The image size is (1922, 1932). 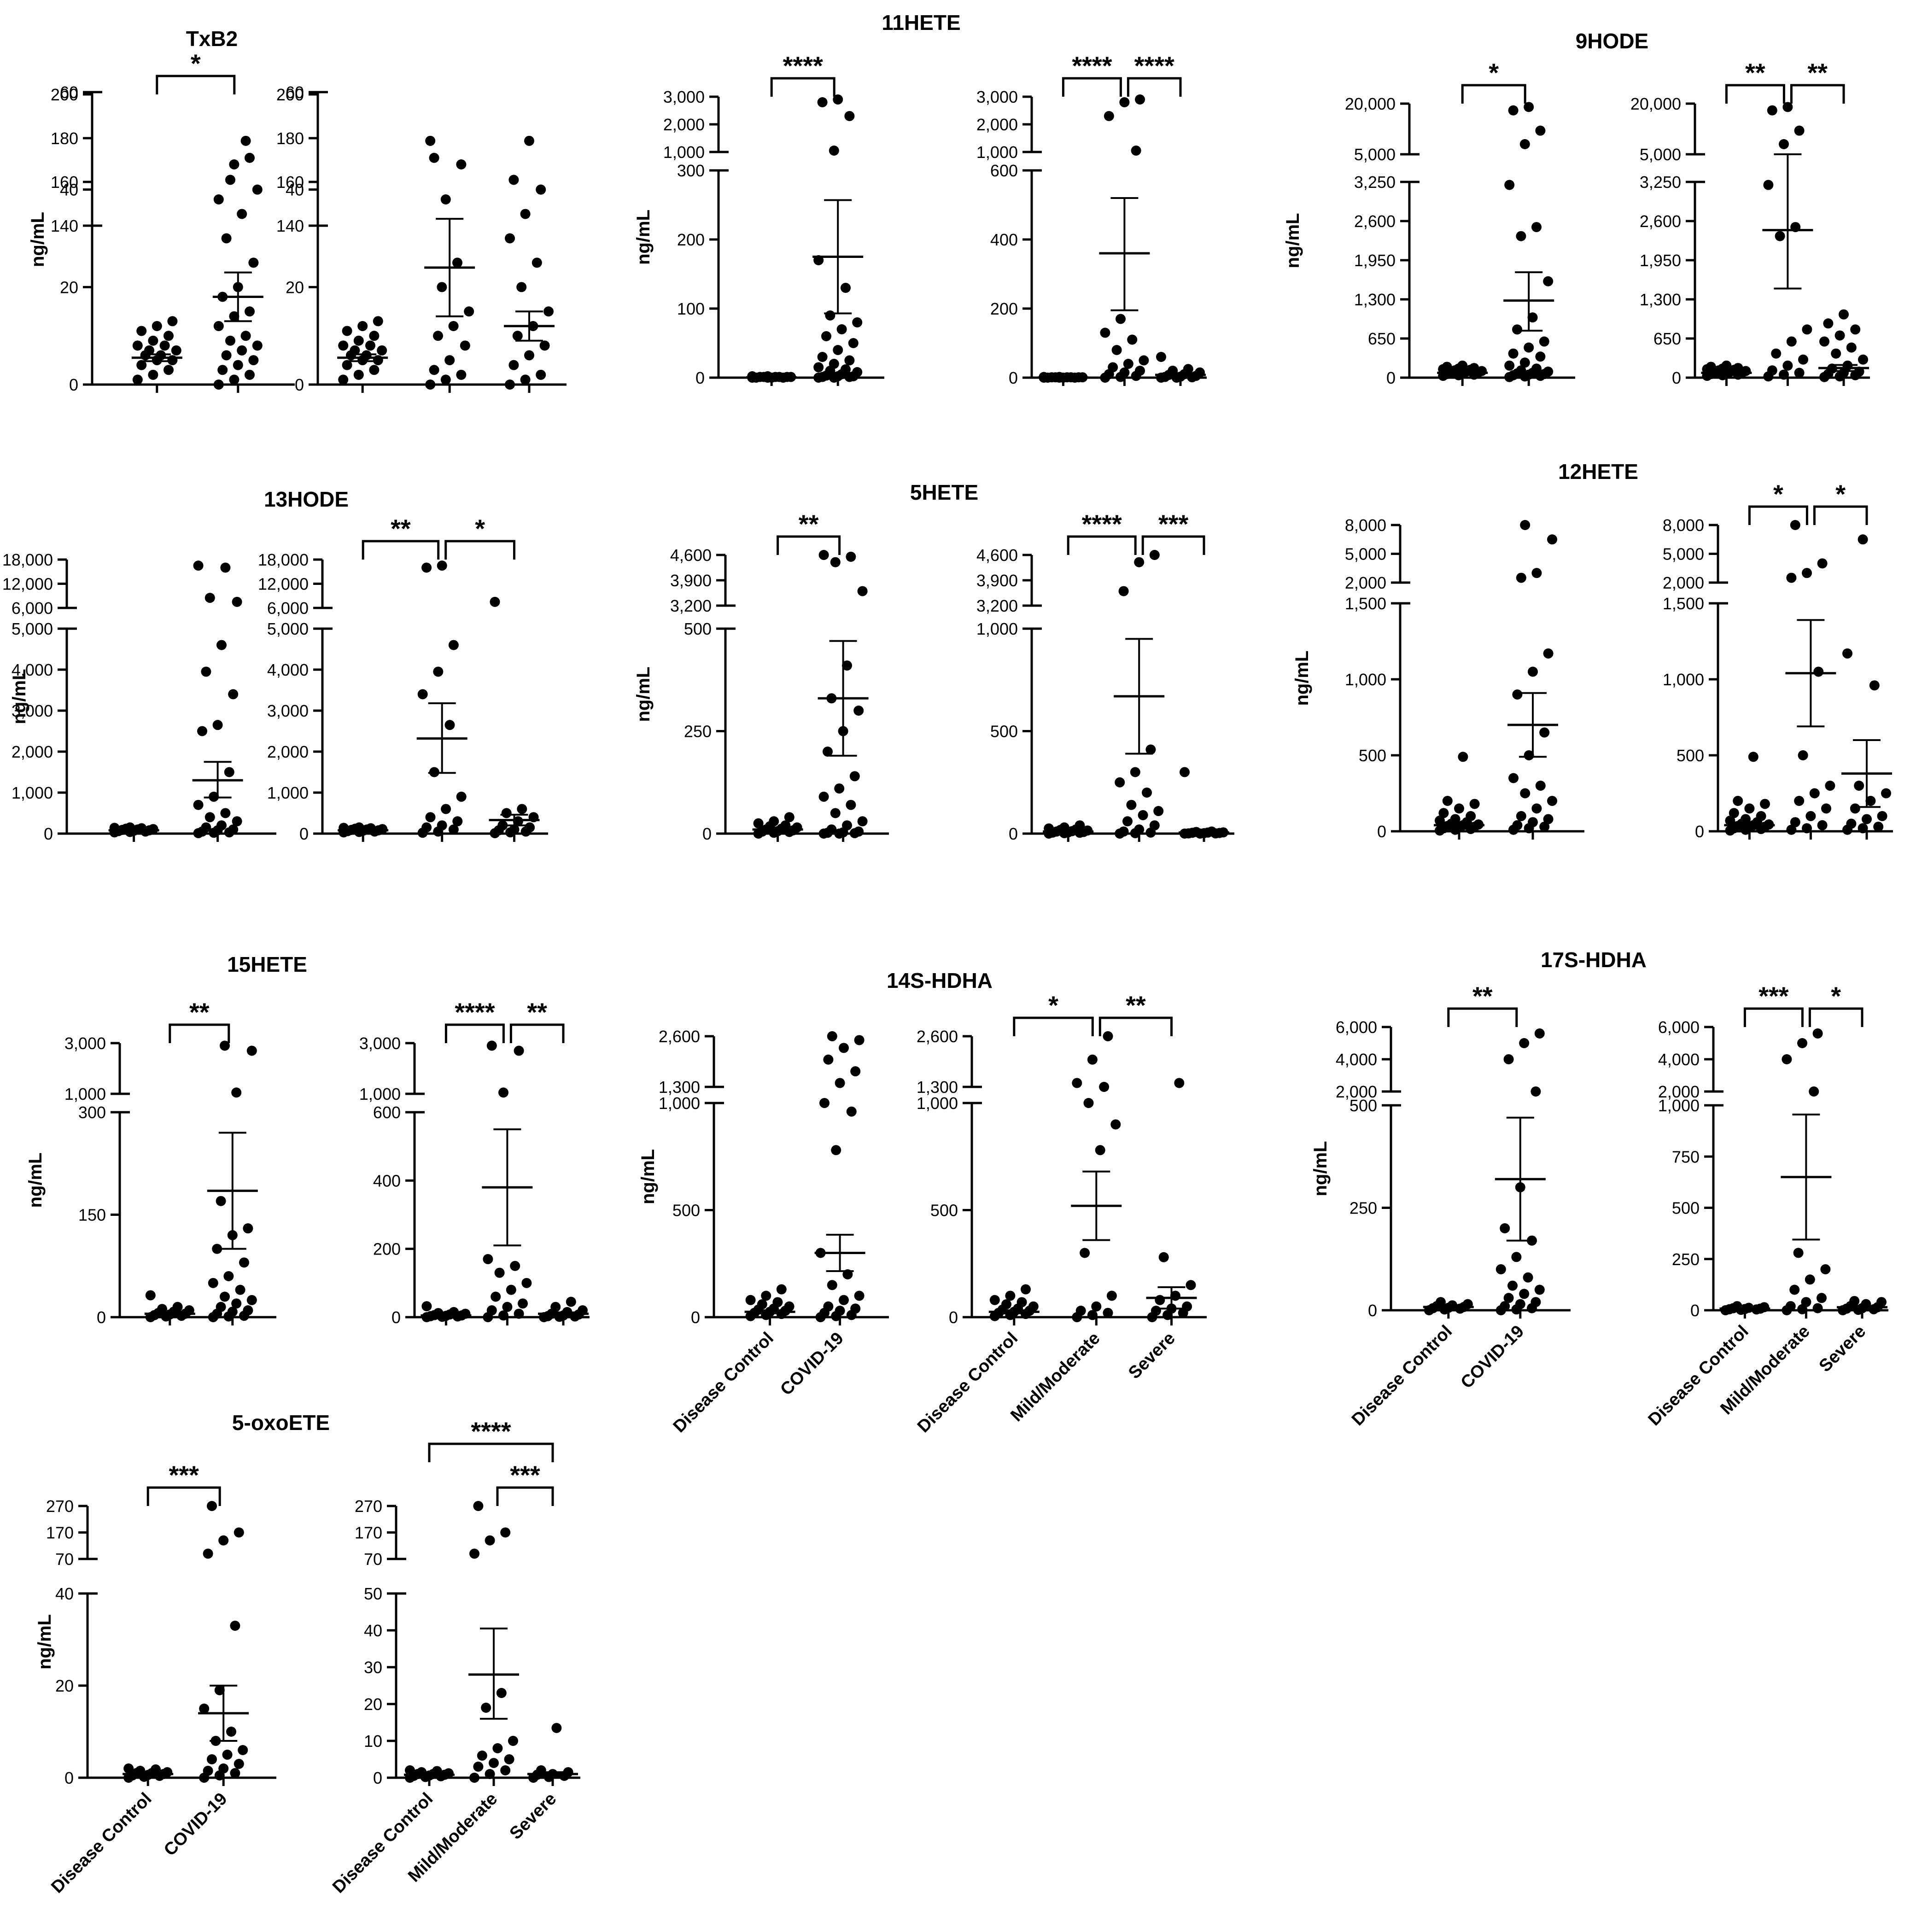 What do you see at coordinates (161, 1679) in the screenshot?
I see `panel-two-group: 0 20 40 70 170 270 Disease Control COVID-19 ***` at bounding box center [161, 1679].